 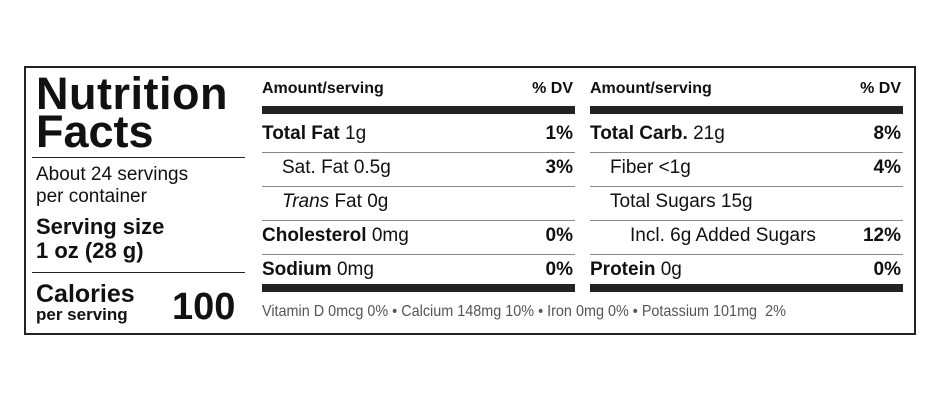 What do you see at coordinates (91, 196) in the screenshot?
I see `servings: per container` at bounding box center [91, 196].